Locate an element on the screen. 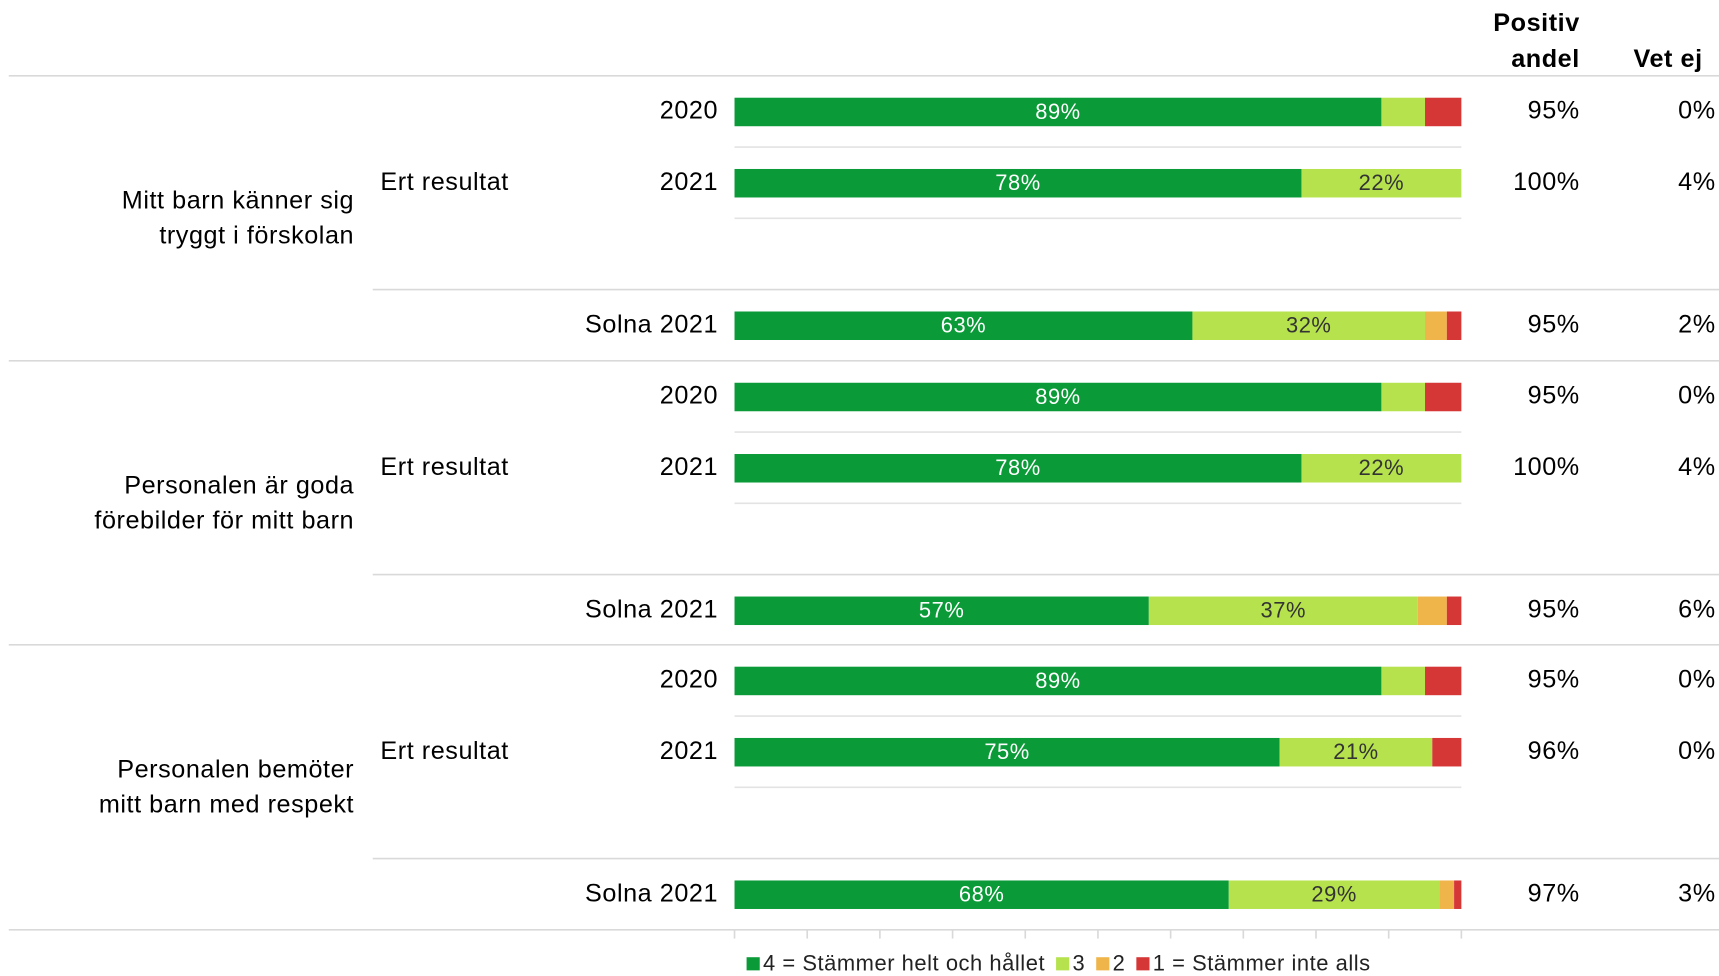  column-value: 96% is located at coordinates (1554, 751).